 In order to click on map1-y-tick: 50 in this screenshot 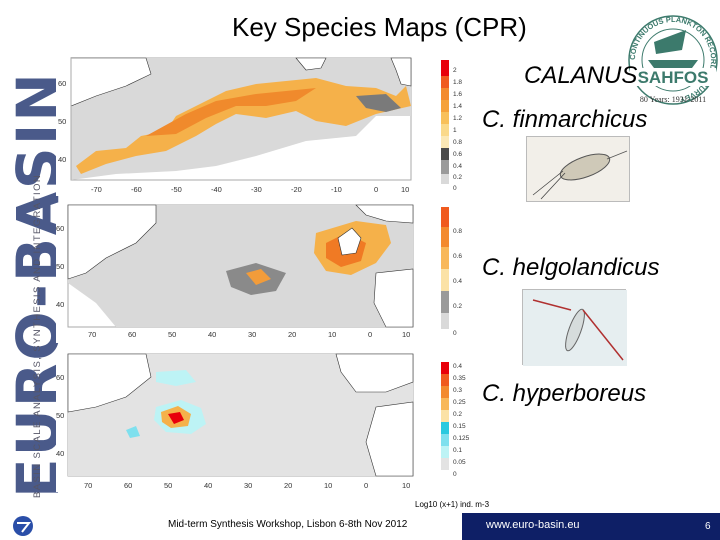, I will do `click(62, 121)`.